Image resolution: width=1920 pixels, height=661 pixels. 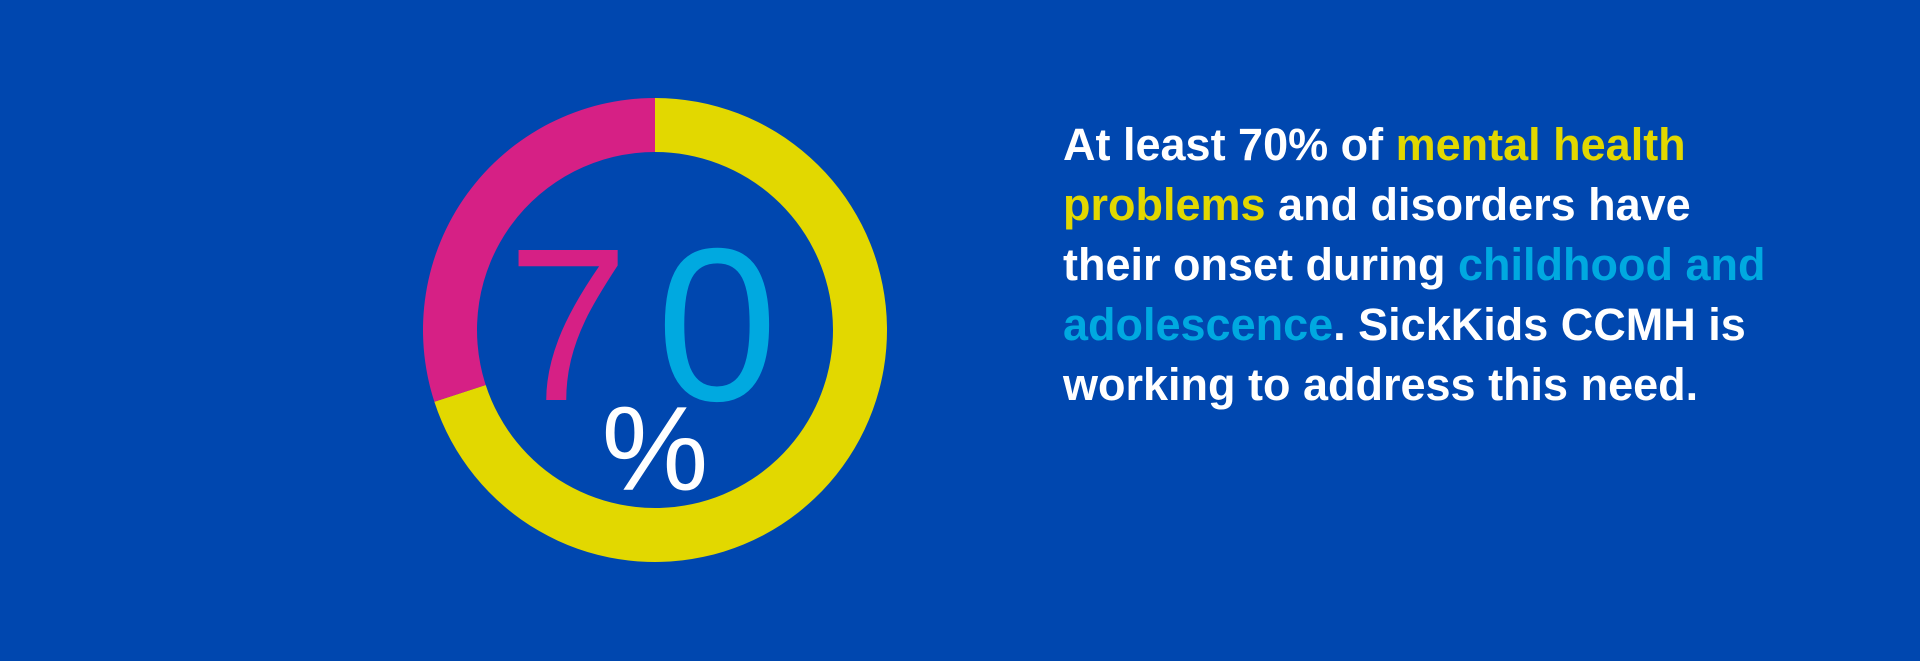 What do you see at coordinates (1374, 174) in the screenshot?
I see `highlight-mental-health: mental health problems` at bounding box center [1374, 174].